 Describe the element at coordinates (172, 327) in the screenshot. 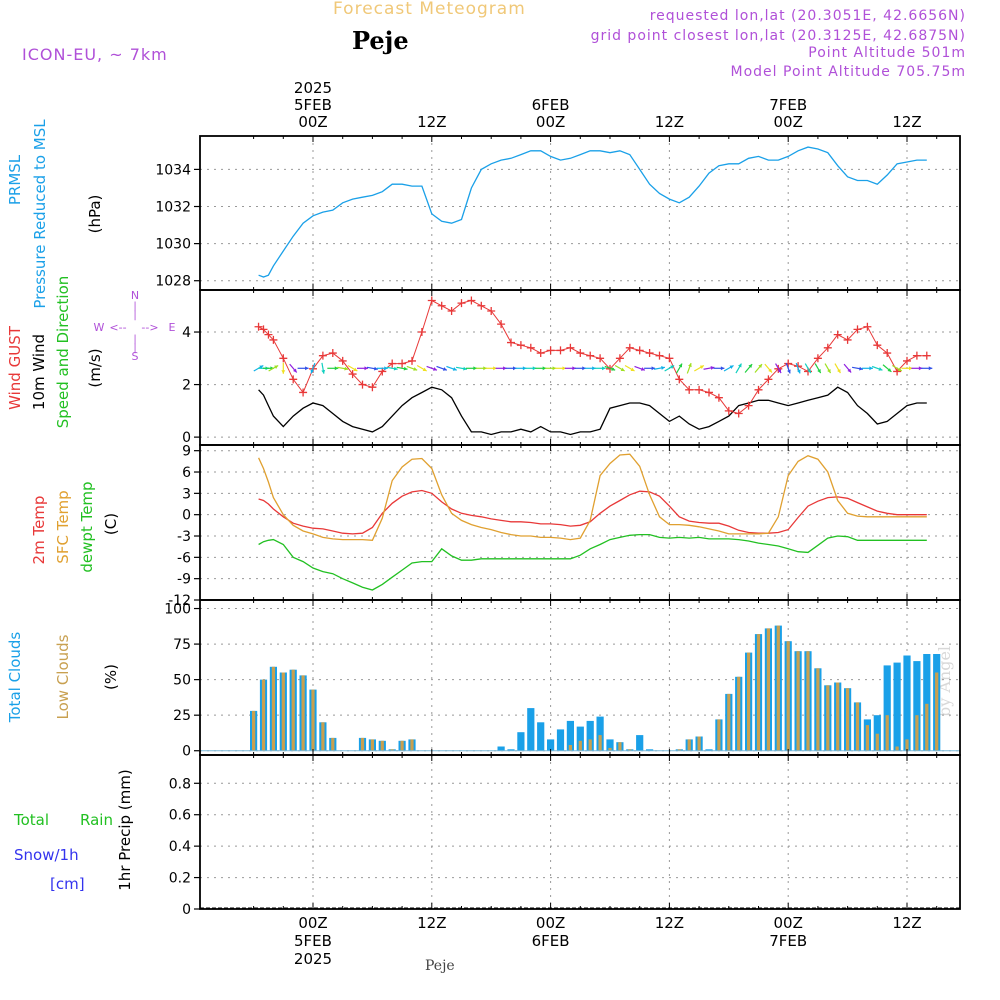

I see `compass-e: E` at that location.